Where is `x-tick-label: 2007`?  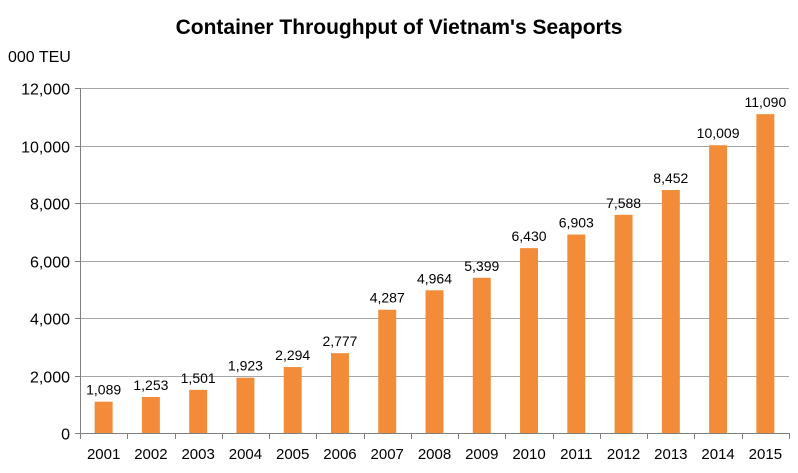
x-tick-label: 2007 is located at coordinates (387, 454).